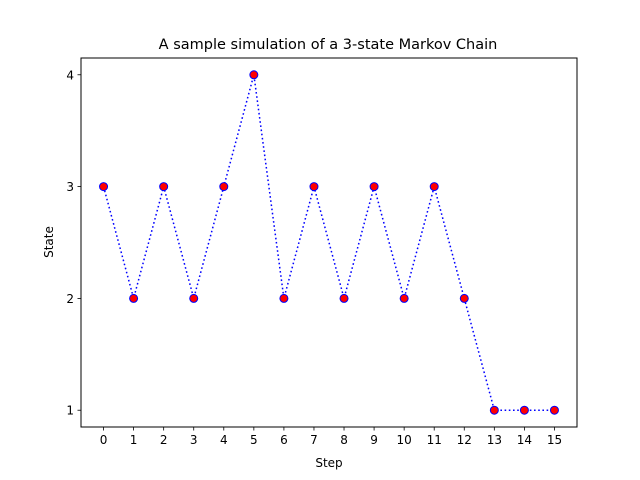 The image size is (640, 480). I want to click on x-tick-label: 3, so click(194, 440).